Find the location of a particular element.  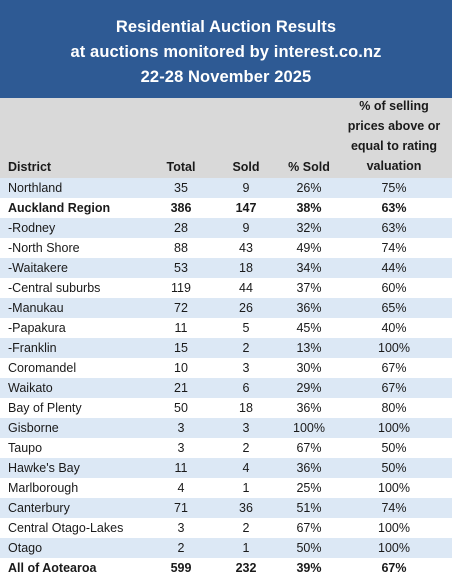

cell-district: -Manukau is located at coordinates (36, 308).